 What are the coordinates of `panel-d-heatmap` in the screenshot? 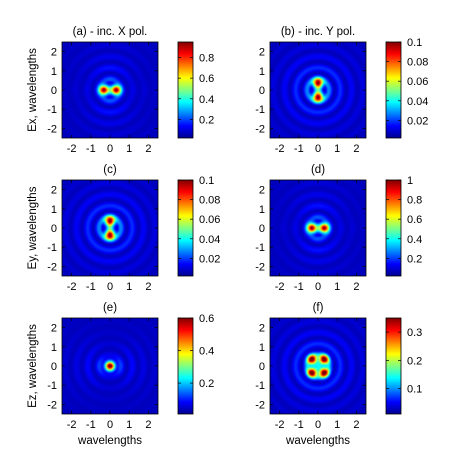 It's located at (318, 228).